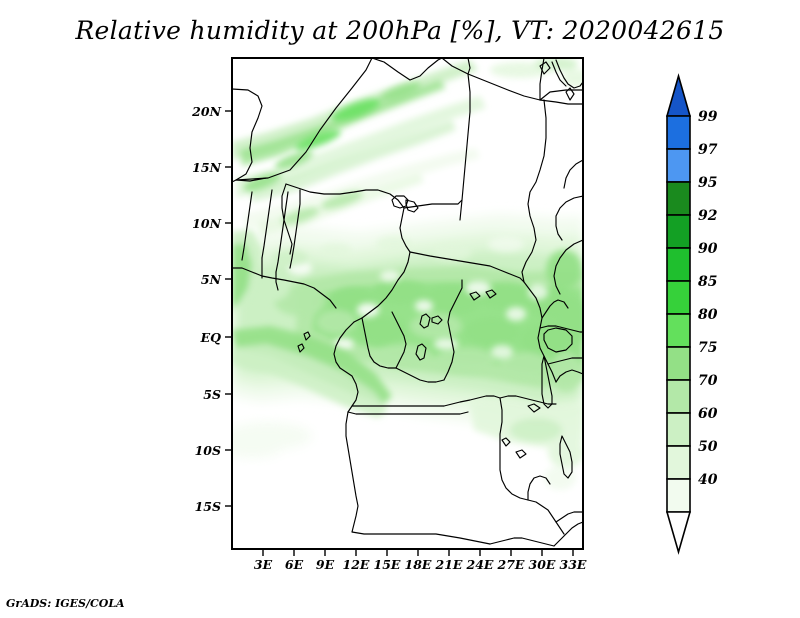  I want to click on y-tick-label: 10S, so click(208, 450).